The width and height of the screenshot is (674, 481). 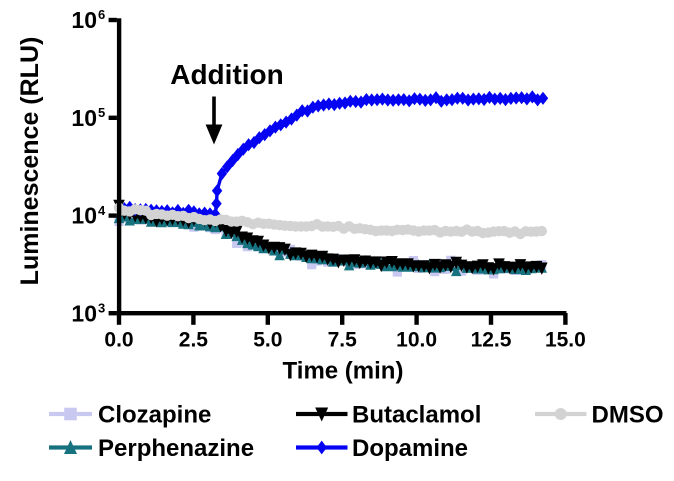 I want to click on svg-text: 0.0, so click(x=118, y=339).